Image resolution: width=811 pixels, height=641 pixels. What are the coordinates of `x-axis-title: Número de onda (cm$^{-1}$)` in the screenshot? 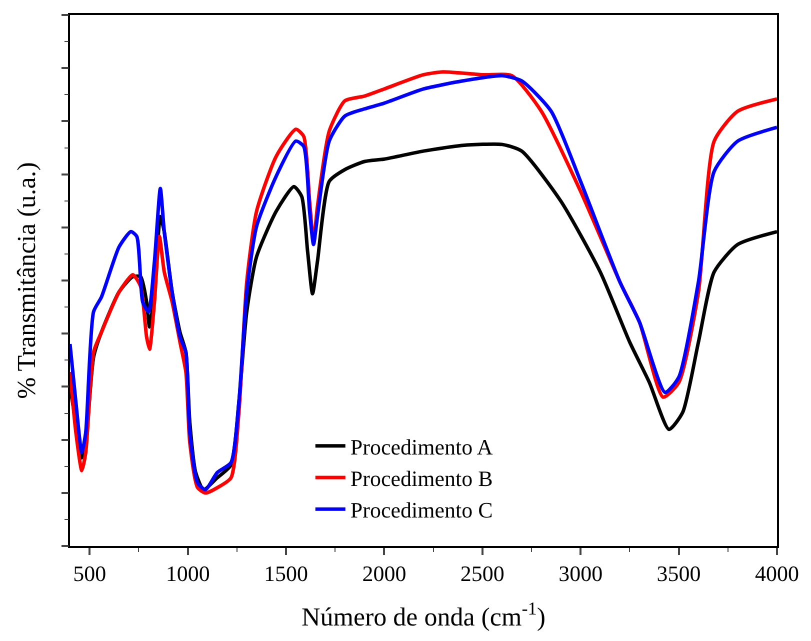 It's located at (423, 615).